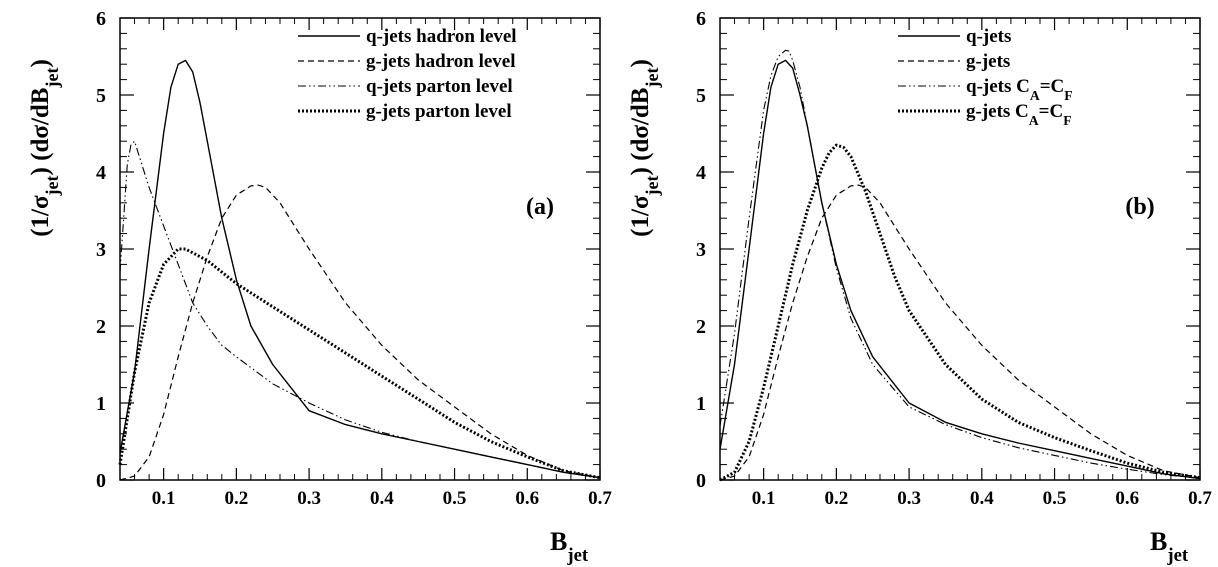 Image resolution: width=1218 pixels, height=567 pixels. I want to click on legend-entry: q-jets parton level, so click(439, 86).